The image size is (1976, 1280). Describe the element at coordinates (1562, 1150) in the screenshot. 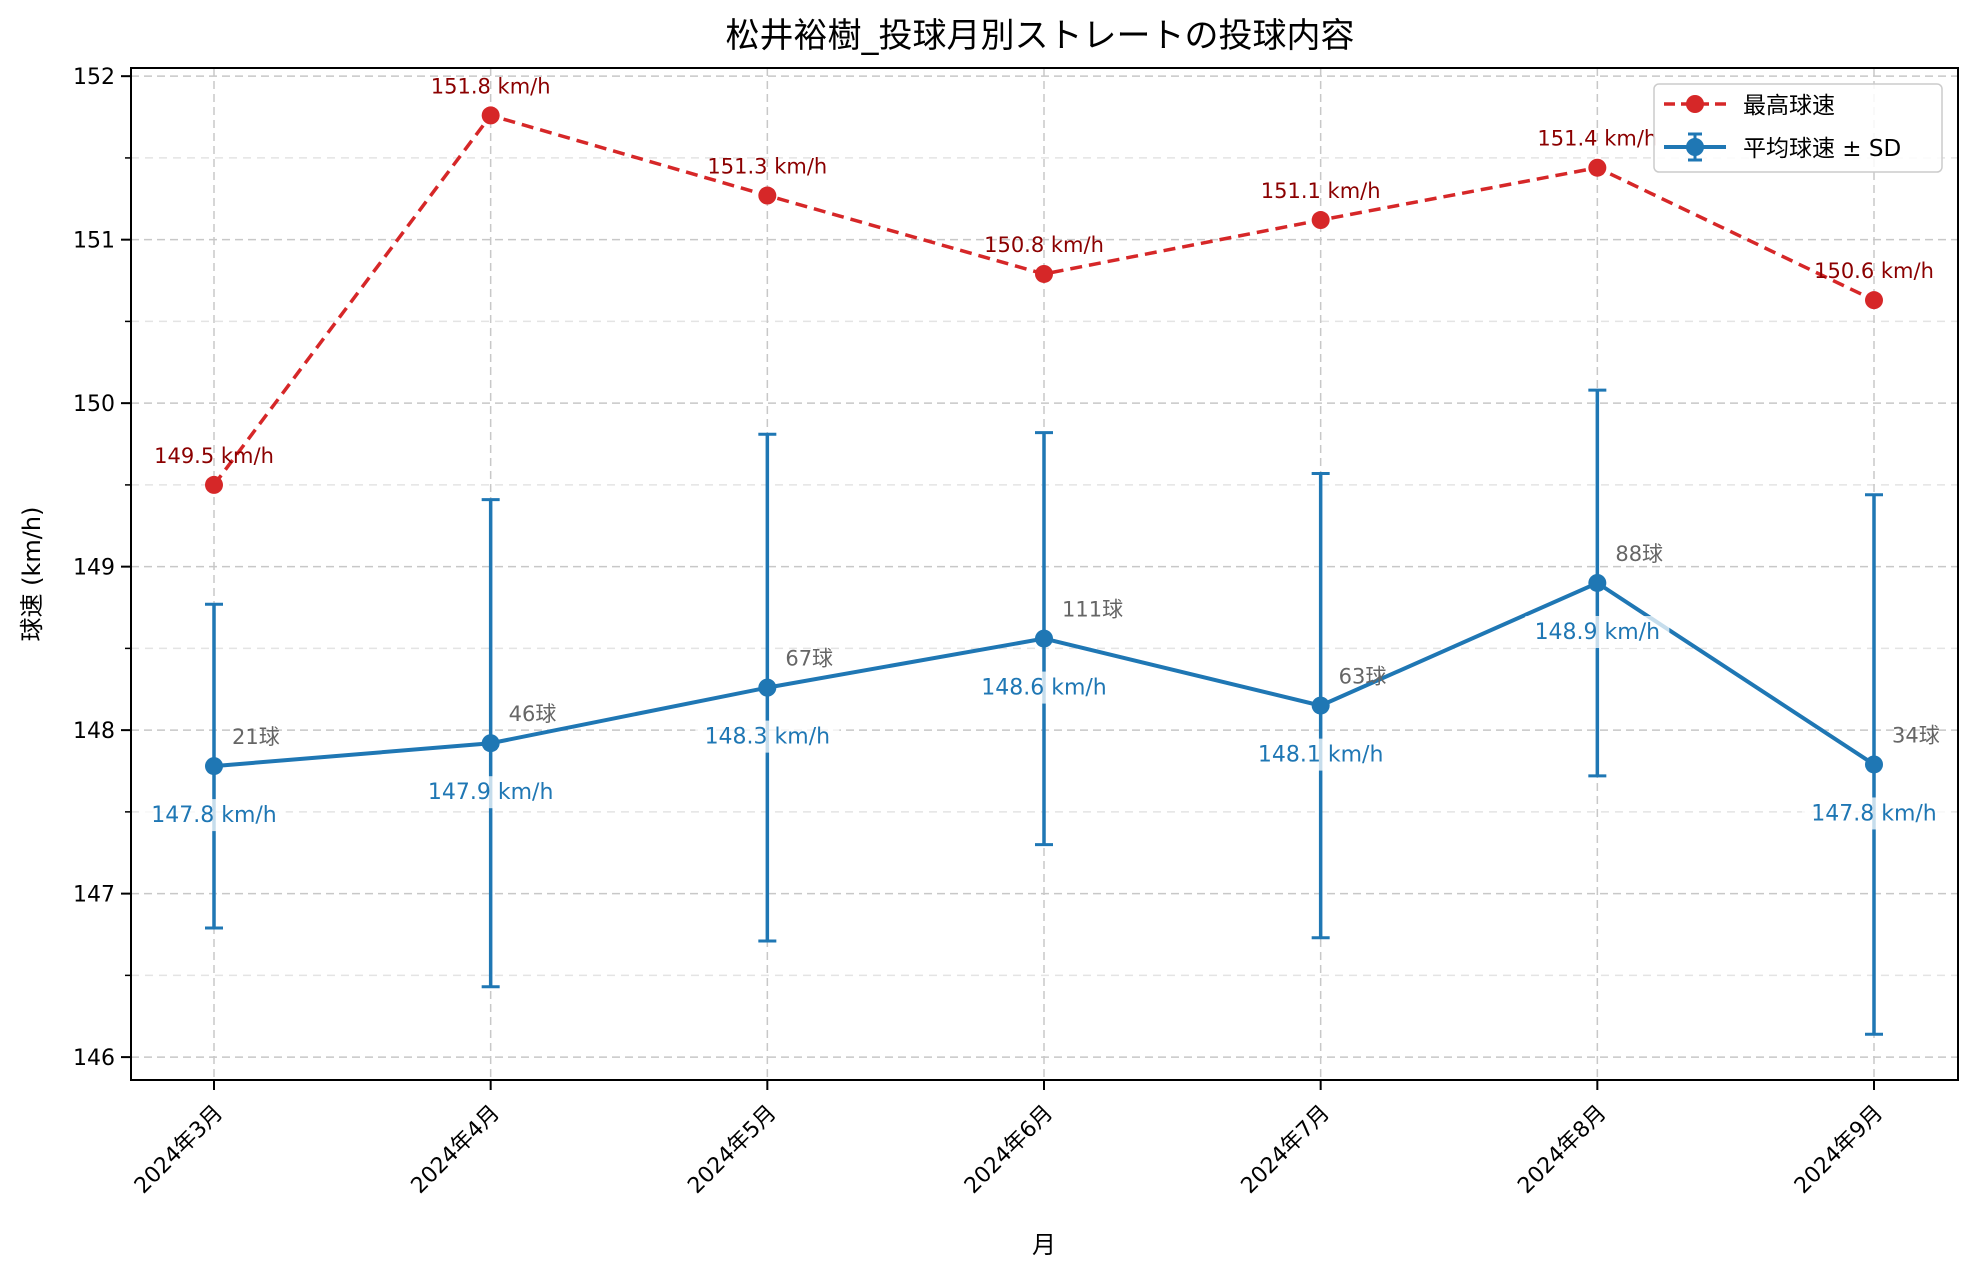

I see `x-tick-label: 2024年8月` at that location.